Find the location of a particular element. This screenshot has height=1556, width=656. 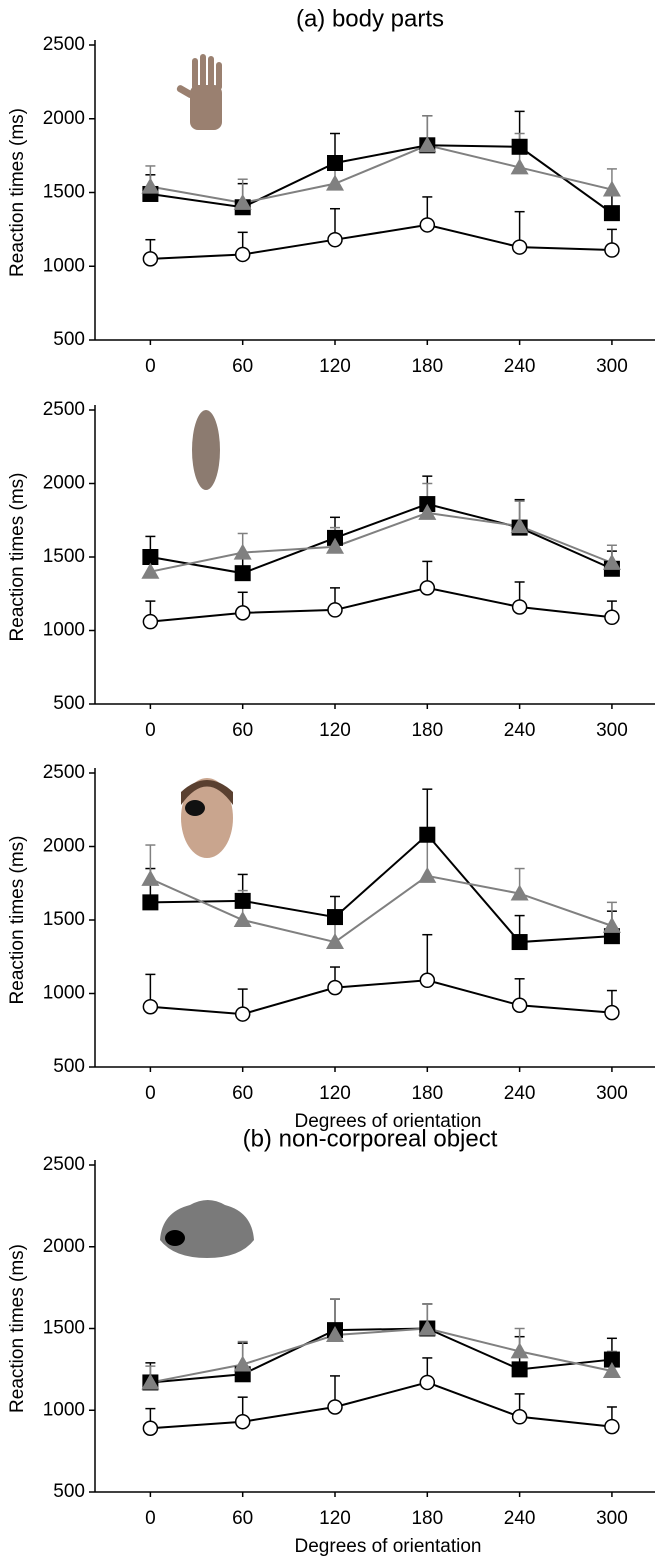

chart-title: (a) body parts is located at coordinates (370, 18).